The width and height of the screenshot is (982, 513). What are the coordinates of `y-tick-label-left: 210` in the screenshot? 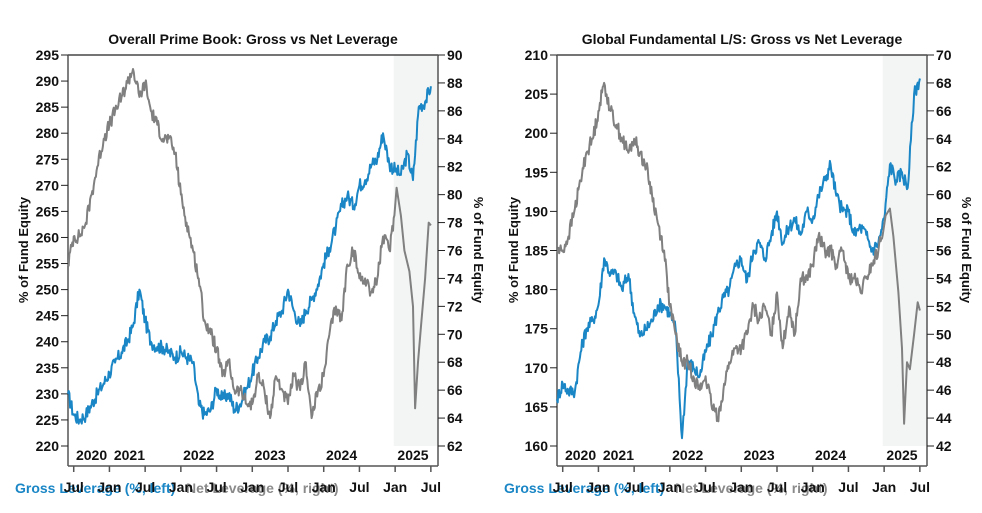 It's located at (537, 55).